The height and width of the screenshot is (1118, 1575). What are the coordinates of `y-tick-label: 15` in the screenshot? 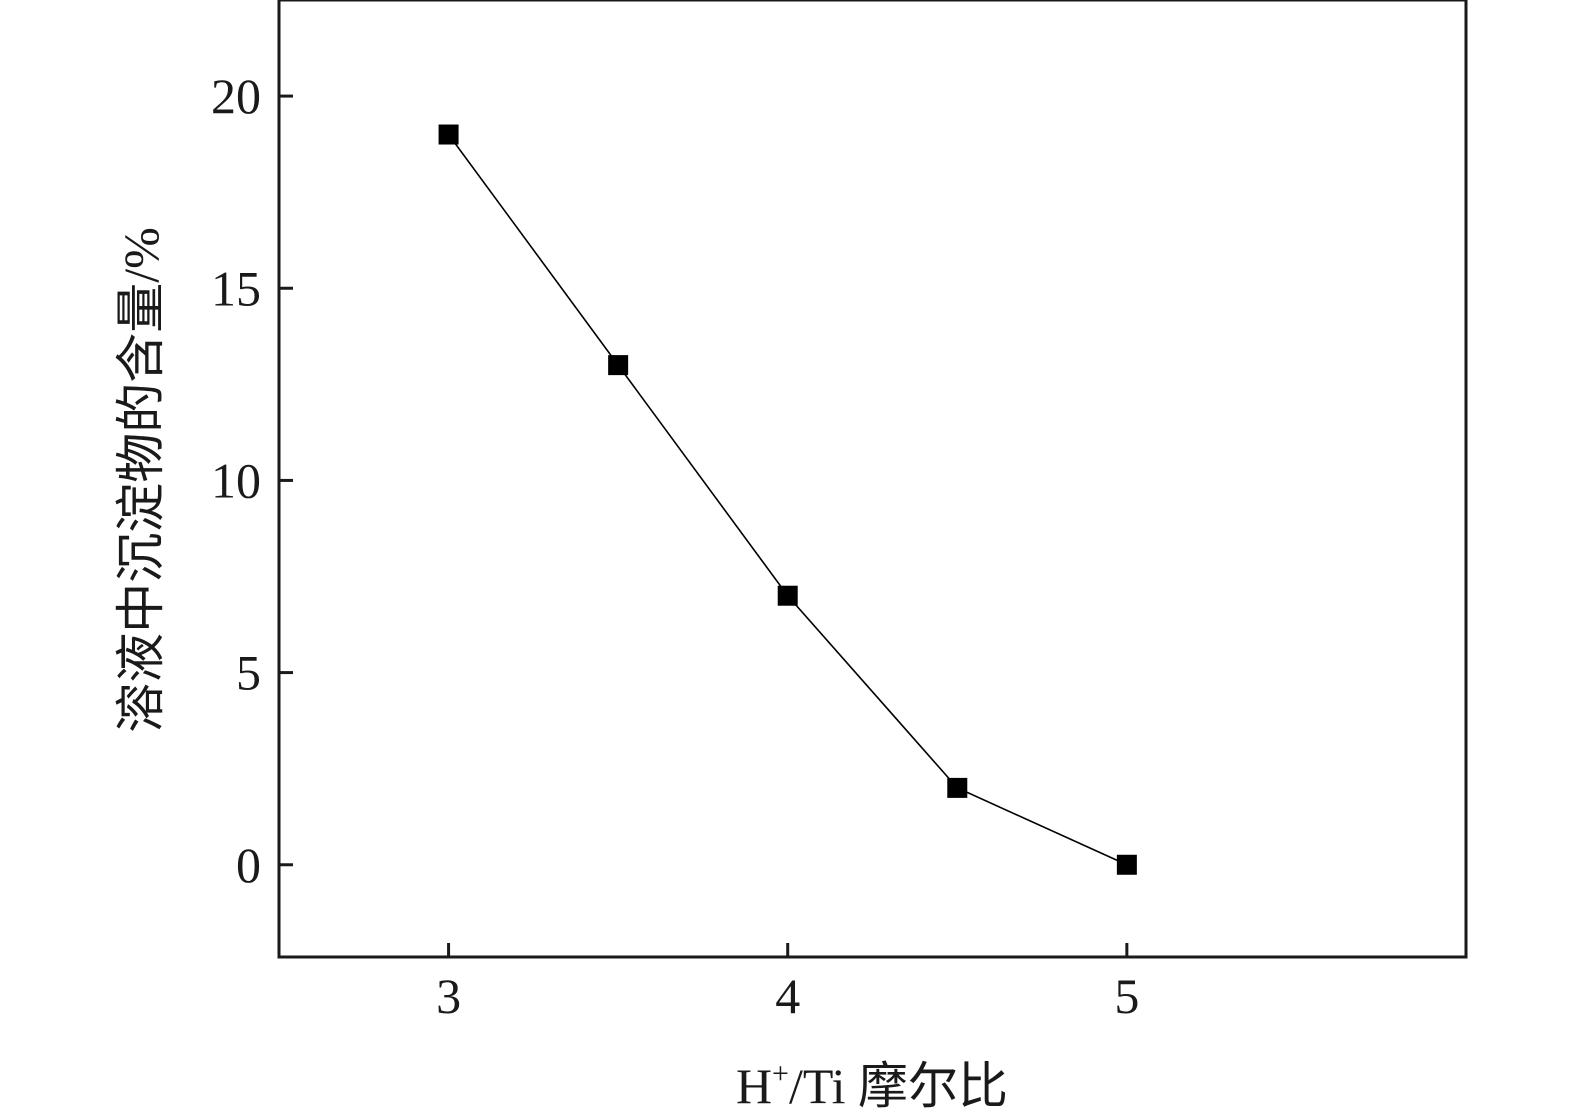 It's located at (236, 288).